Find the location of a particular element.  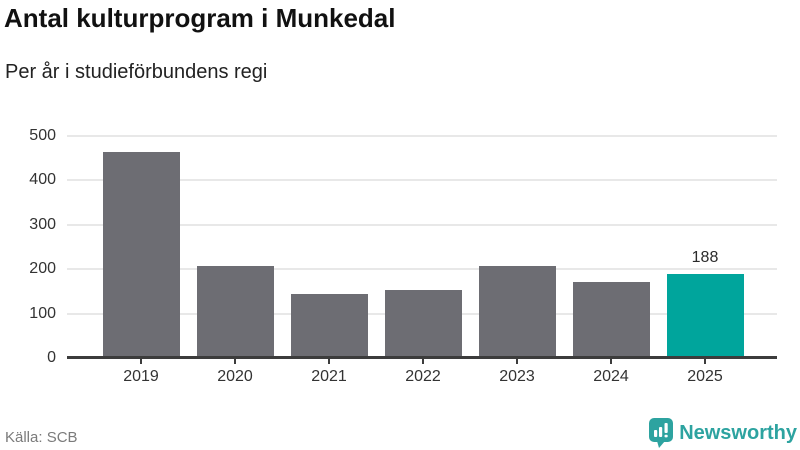

x-tick-2022 is located at coordinates (423, 361).